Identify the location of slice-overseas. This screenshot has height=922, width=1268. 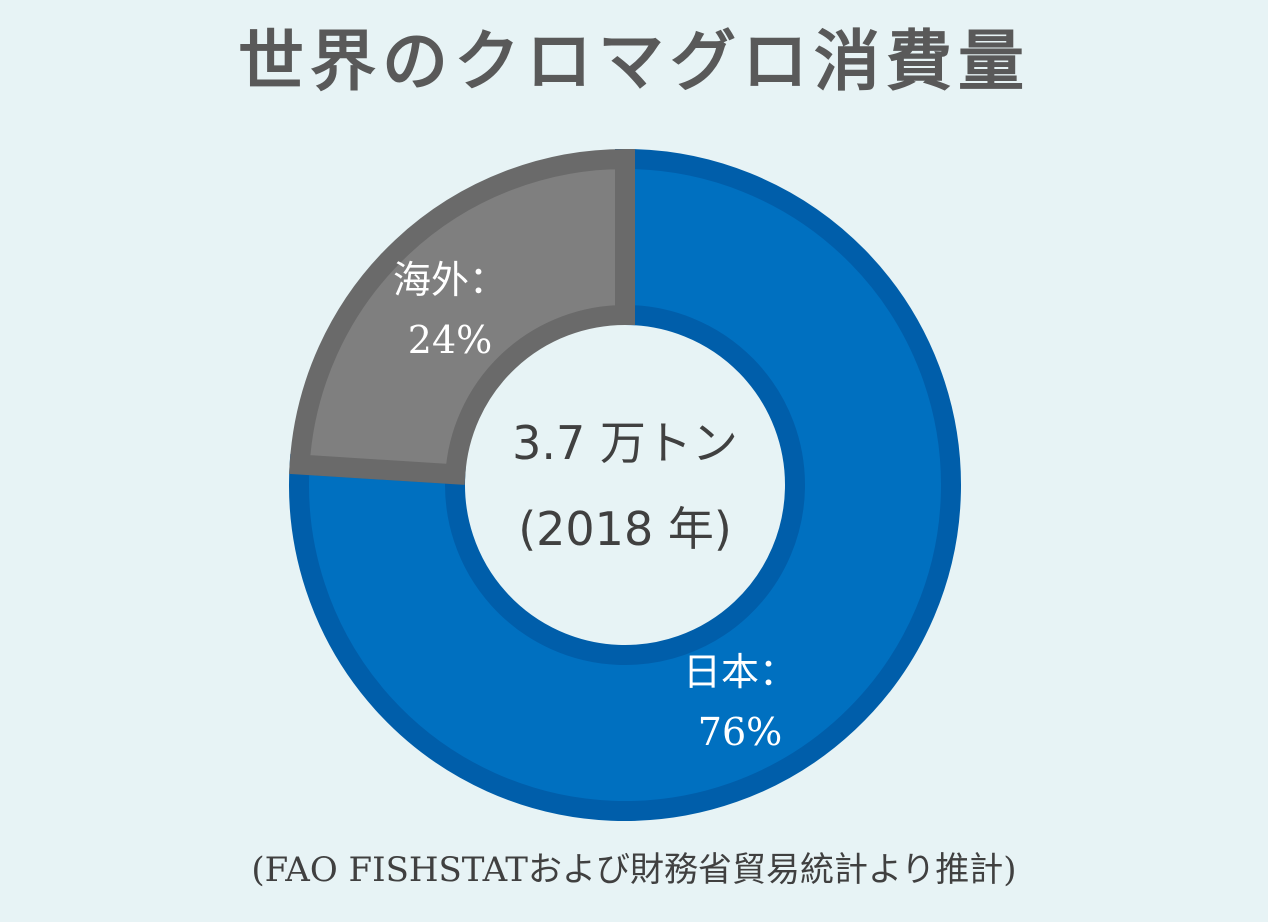
(462, 316).